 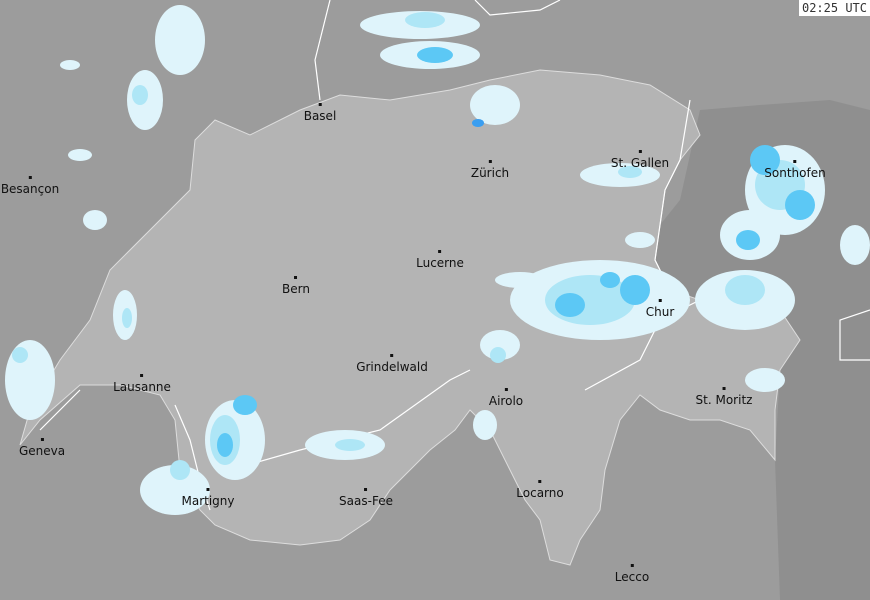 I want to click on timestamp-label: 02:25 UTC, so click(x=834, y=8).